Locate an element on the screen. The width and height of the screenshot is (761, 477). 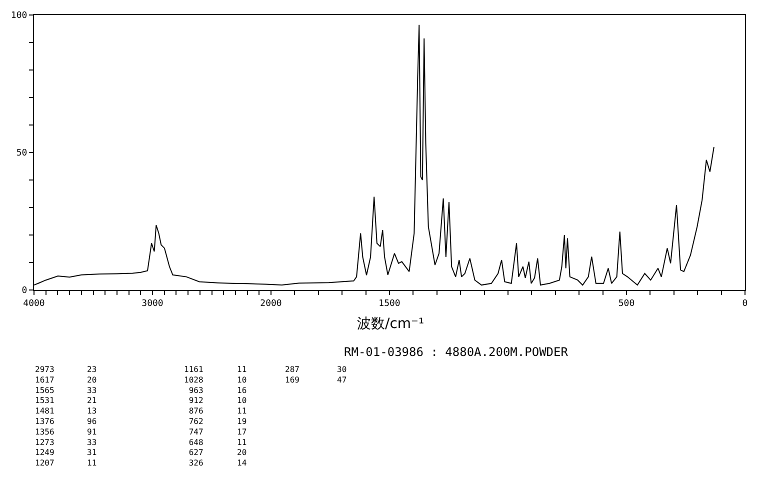
y-tick-label: 0 is located at coordinates (25, 291).